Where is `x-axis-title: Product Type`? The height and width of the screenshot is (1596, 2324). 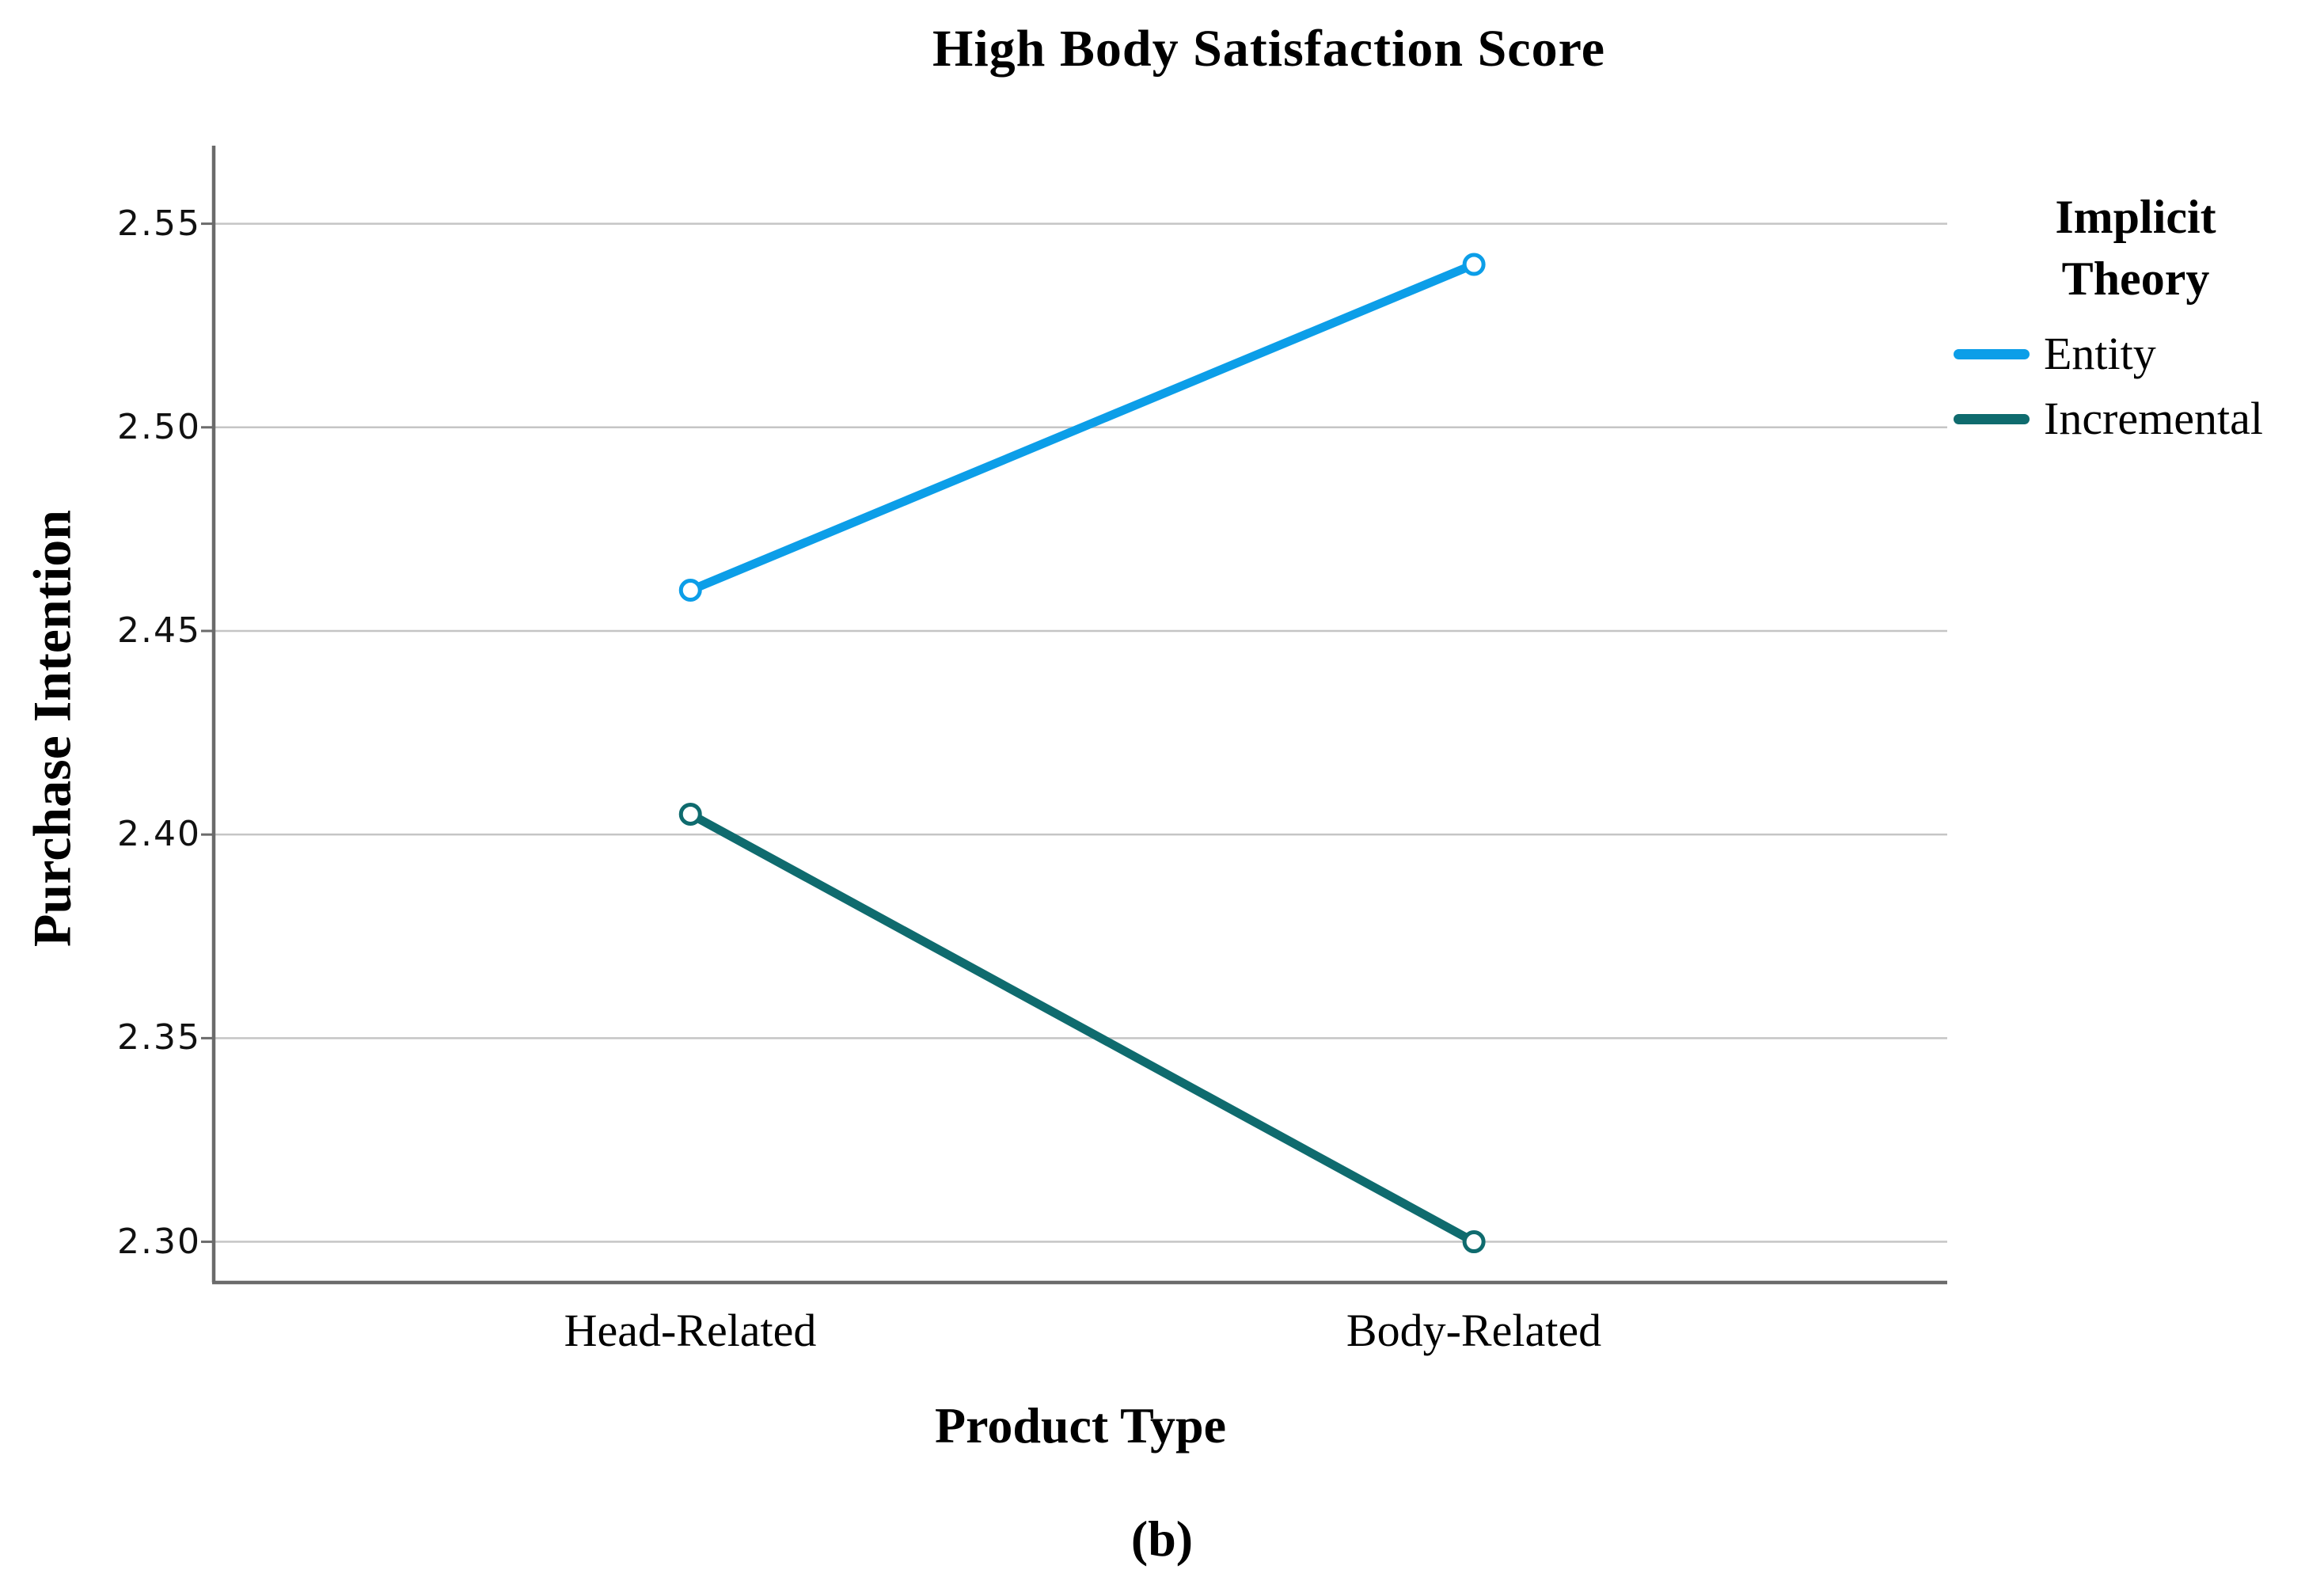 x-axis-title: Product Type is located at coordinates (1080, 1425).